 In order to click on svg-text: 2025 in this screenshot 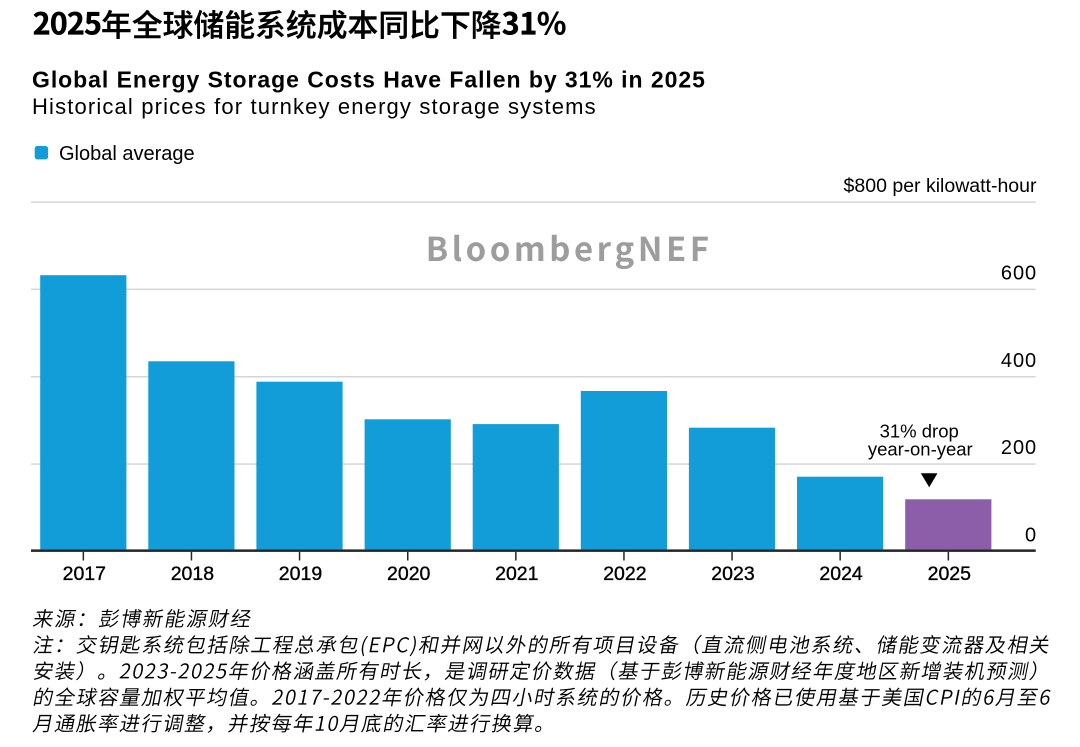, I will do `click(950, 574)`.